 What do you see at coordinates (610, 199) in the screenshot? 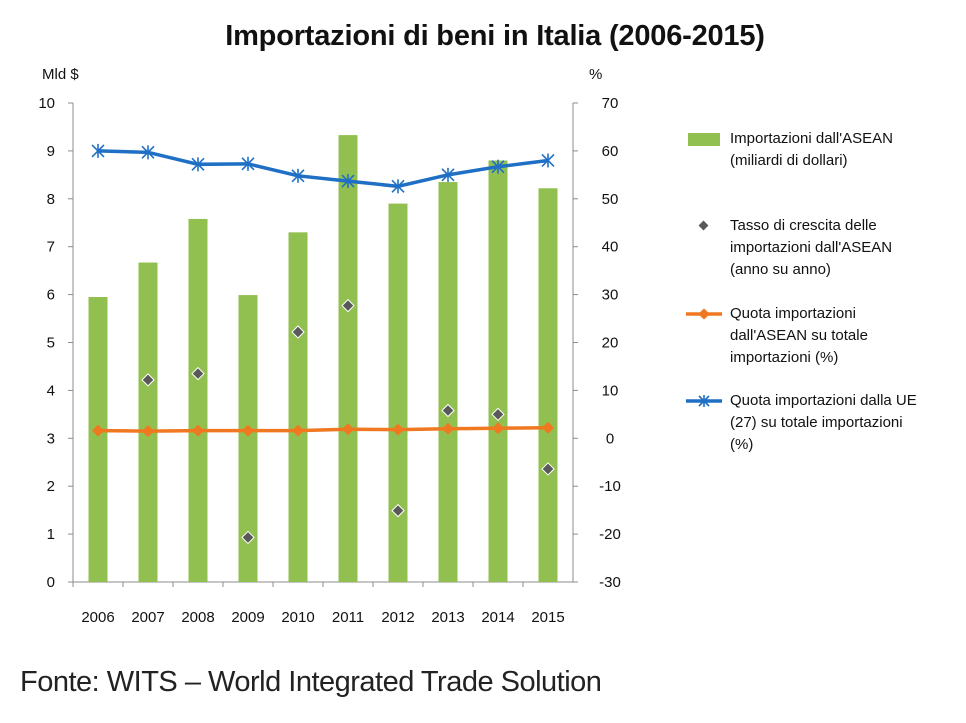
I see `right-tick-label: 50` at bounding box center [610, 199].